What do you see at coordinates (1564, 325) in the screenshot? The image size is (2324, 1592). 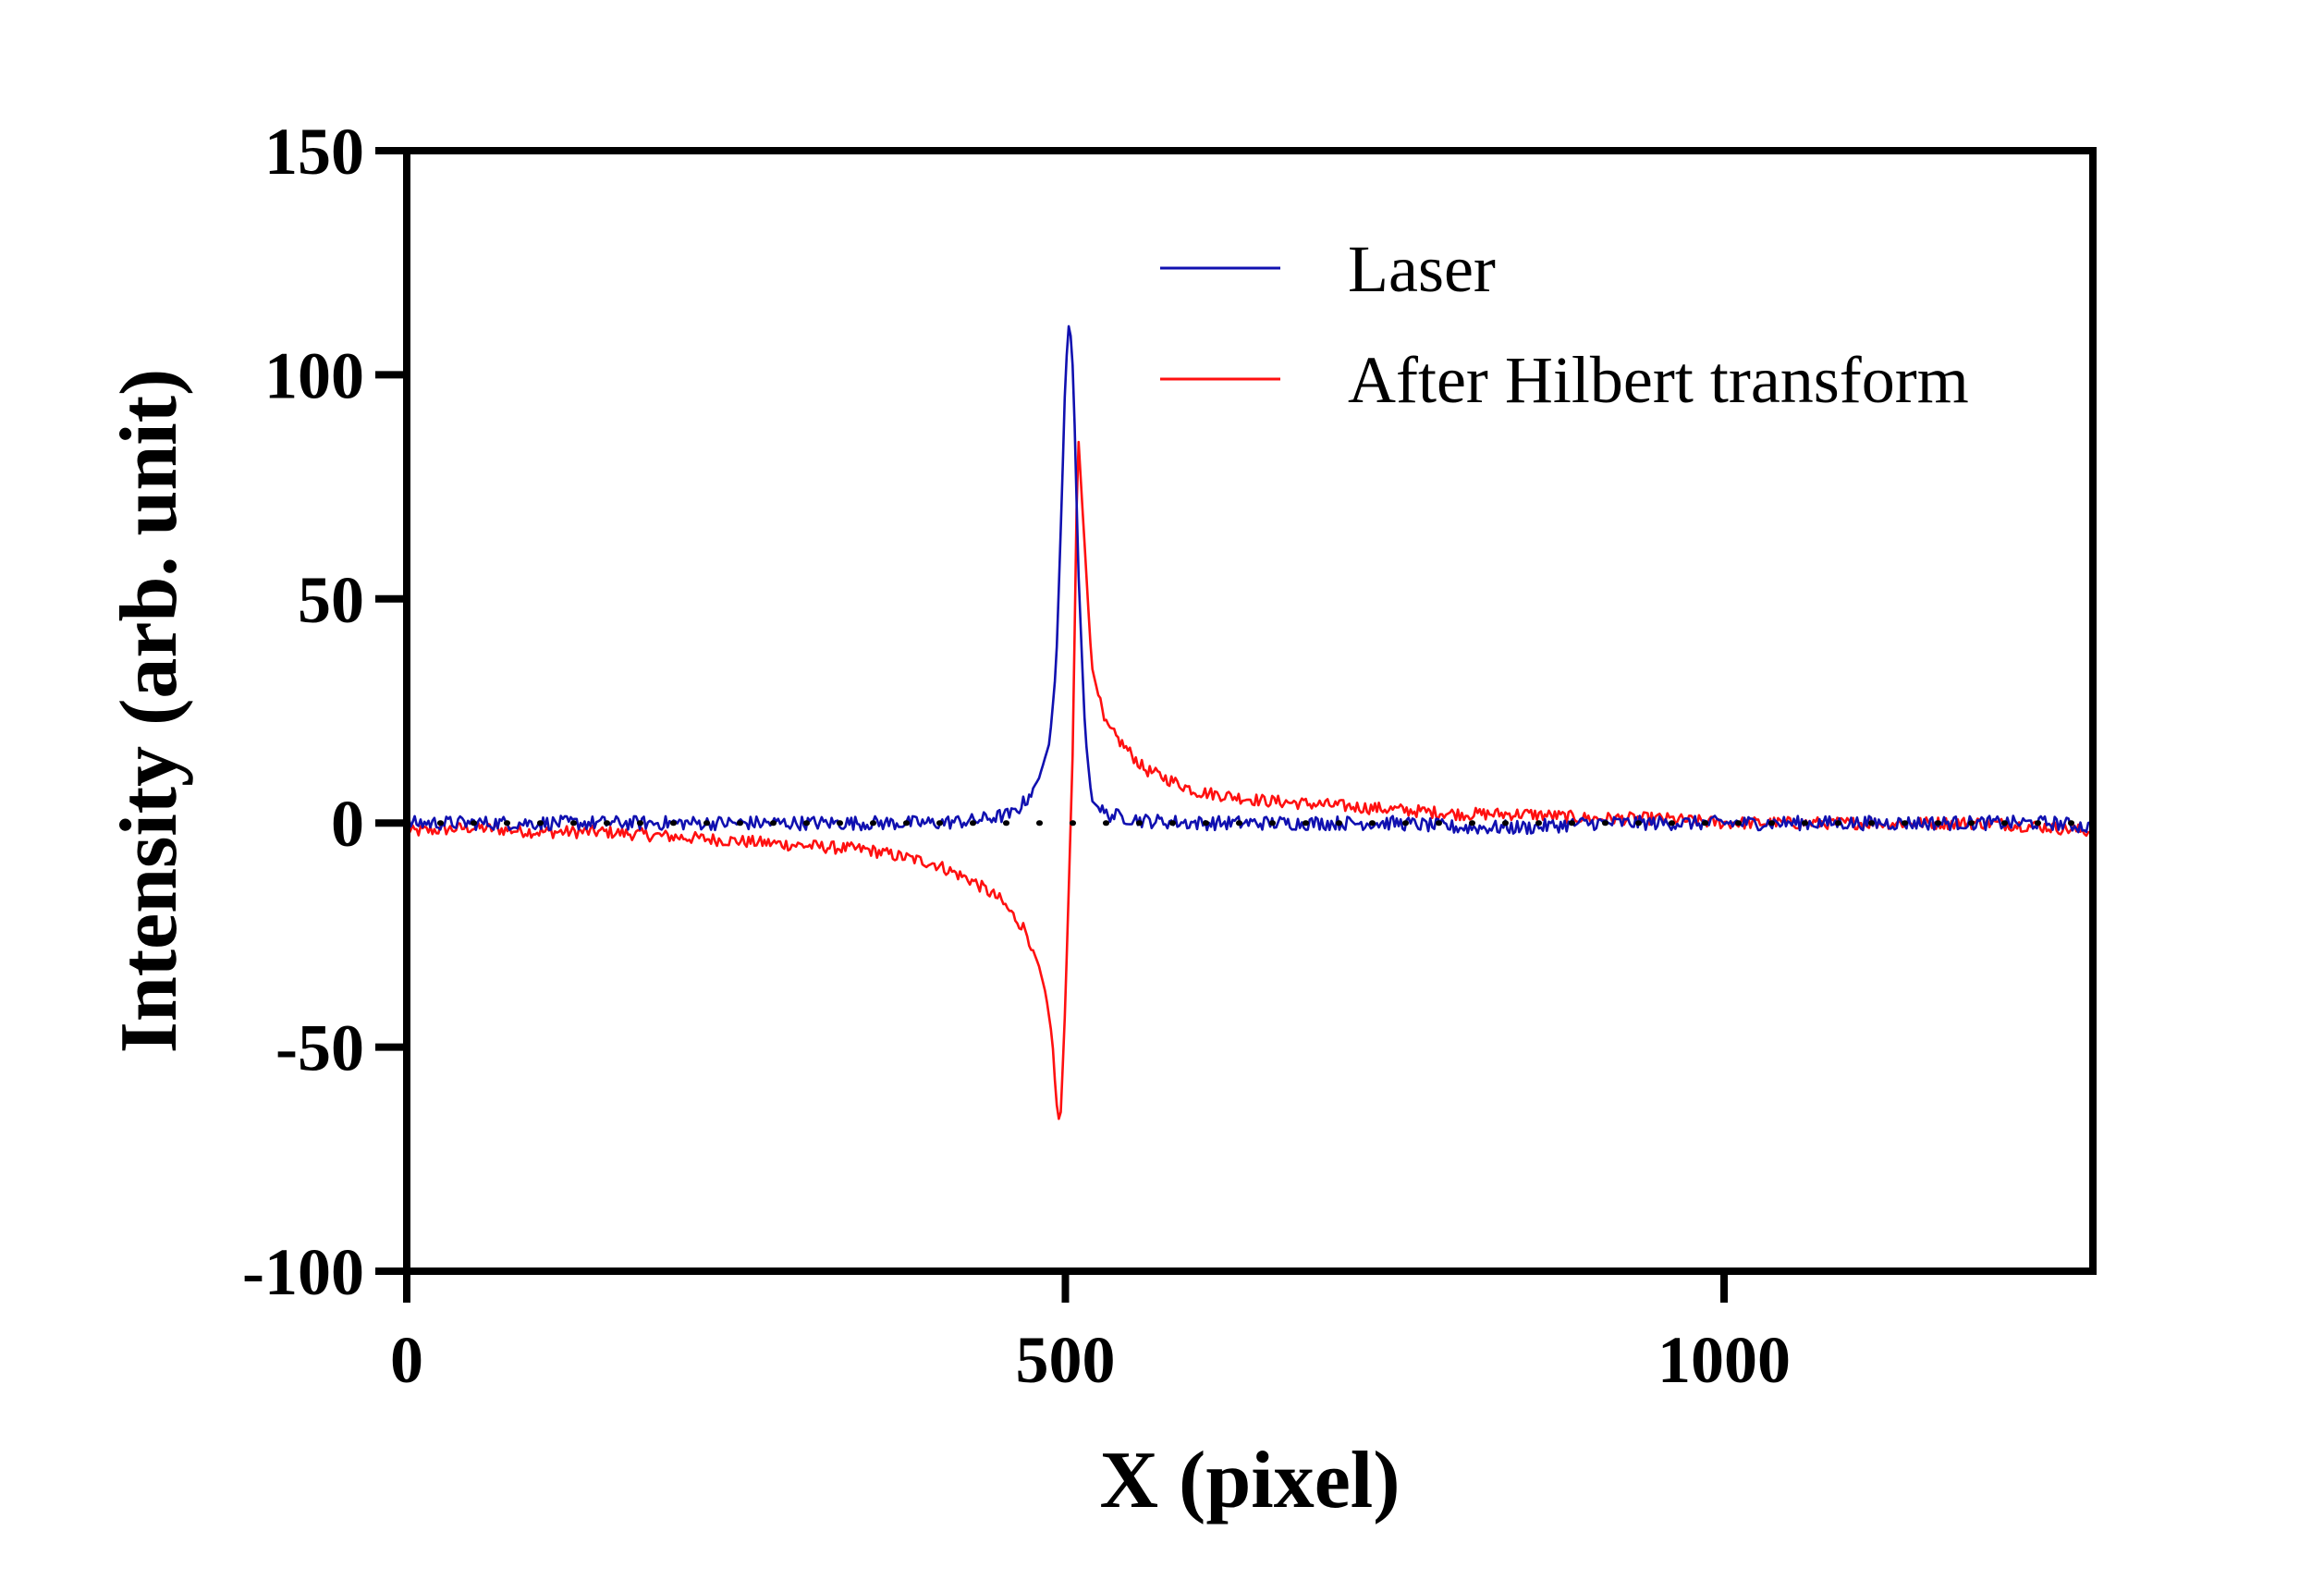 I see `legend: Laser After Hilbert transform` at bounding box center [1564, 325].